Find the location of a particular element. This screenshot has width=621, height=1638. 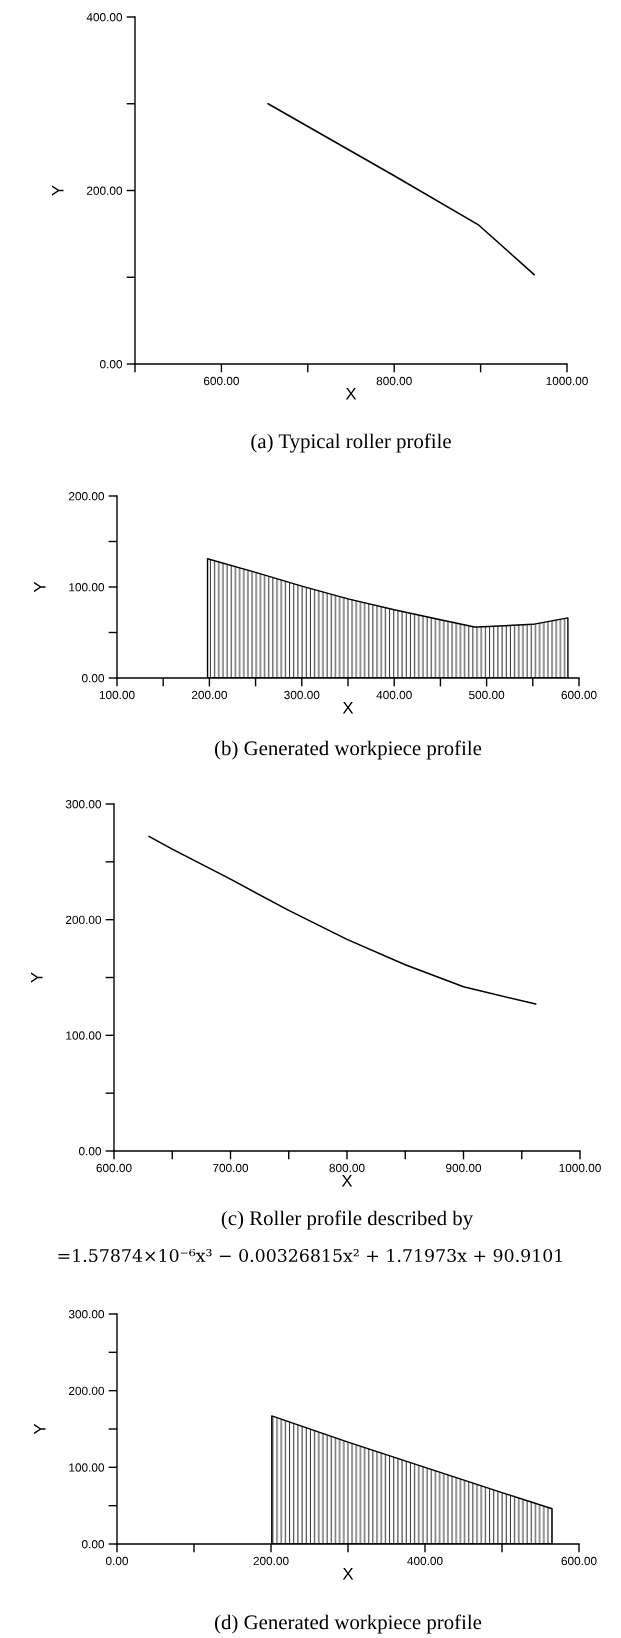

text: (c) Roller profile described by is located at coordinates (347, 1220).